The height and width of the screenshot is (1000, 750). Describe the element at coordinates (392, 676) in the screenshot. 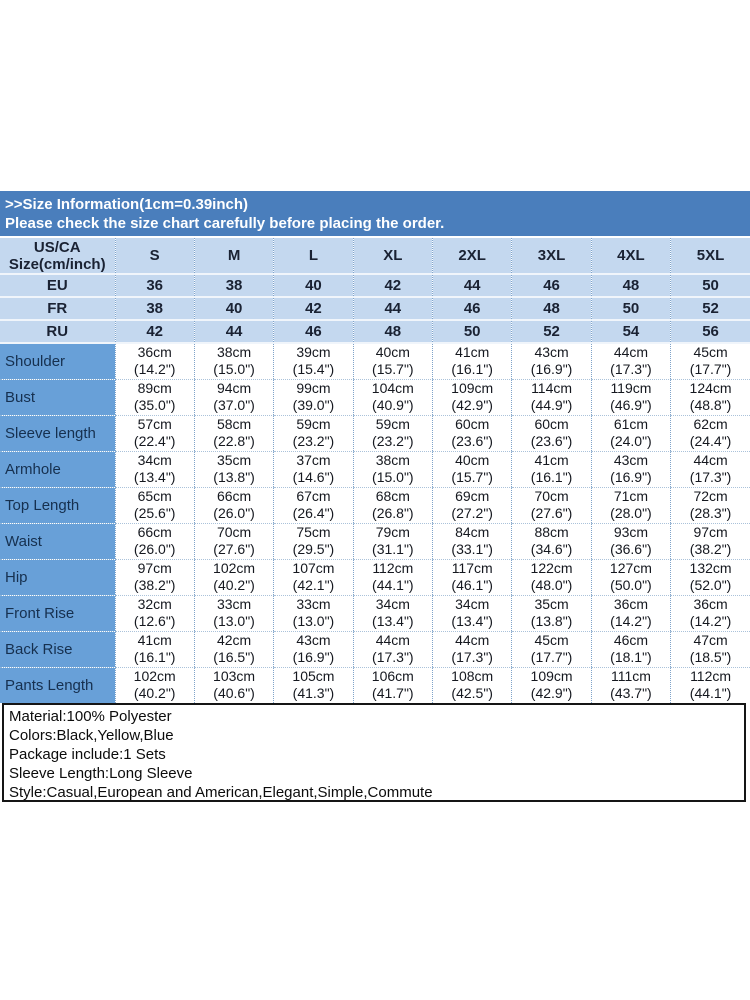

I see `measurement-cm: 106cm` at that location.